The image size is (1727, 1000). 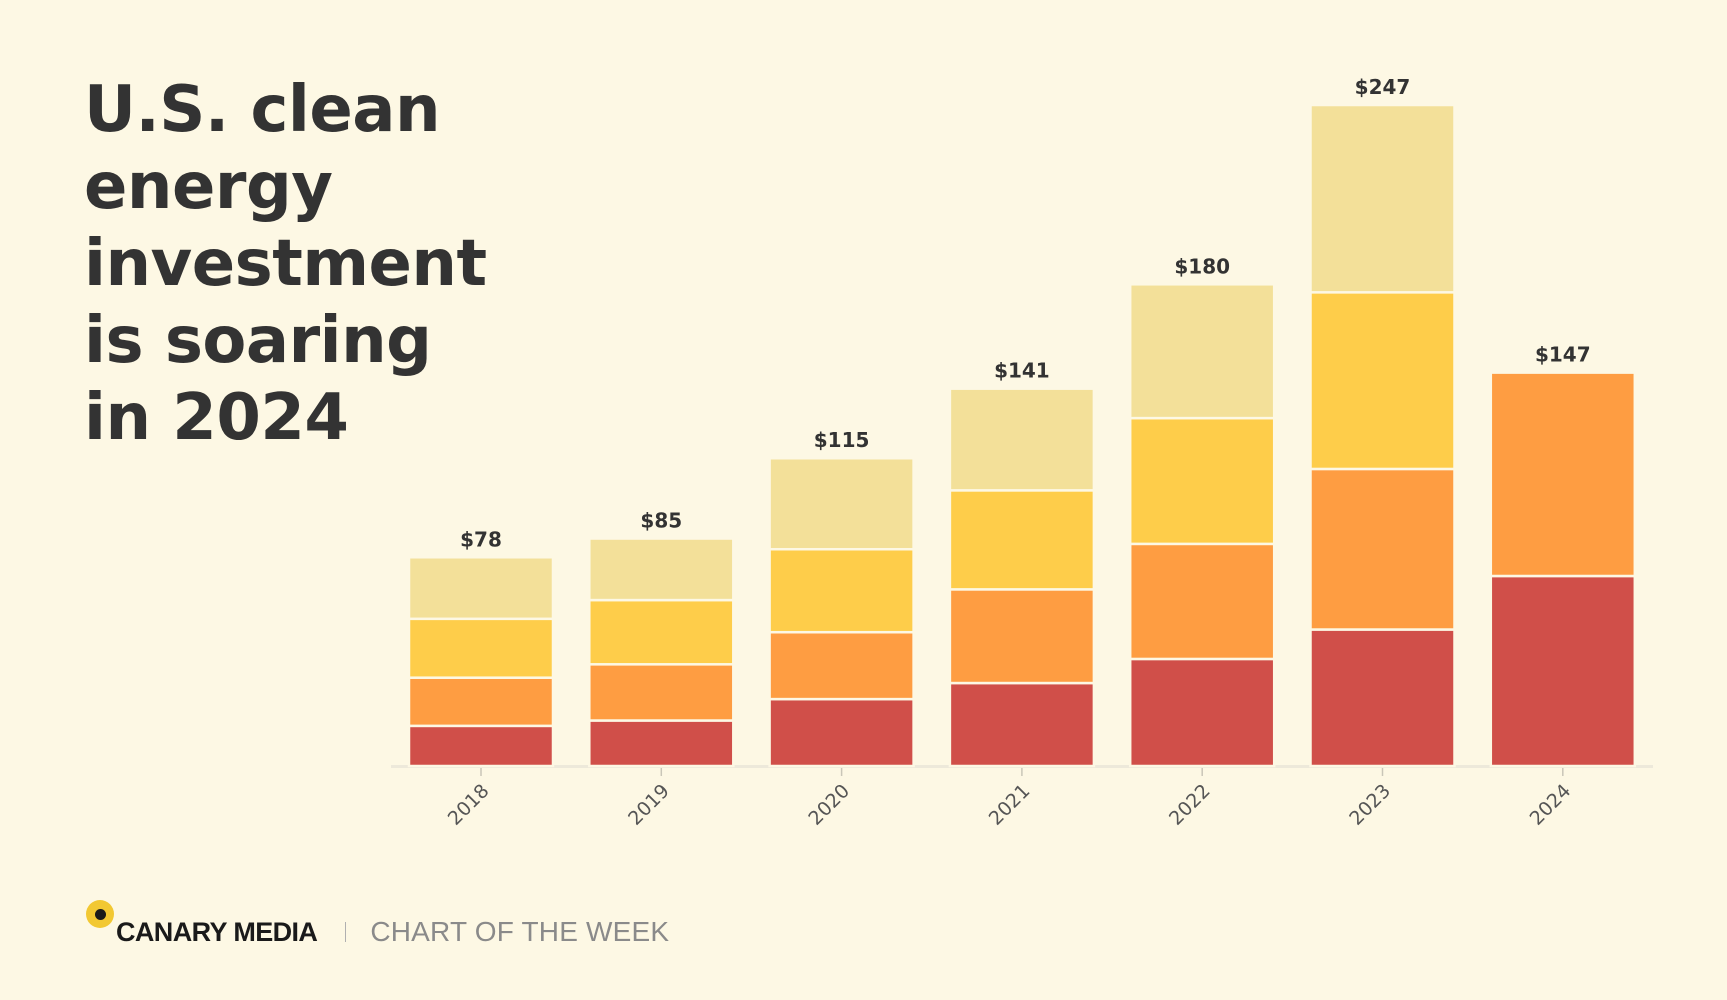 What do you see at coordinates (520, 931) in the screenshot?
I see `footer-kicker: CHART OF THE WEEK` at bounding box center [520, 931].